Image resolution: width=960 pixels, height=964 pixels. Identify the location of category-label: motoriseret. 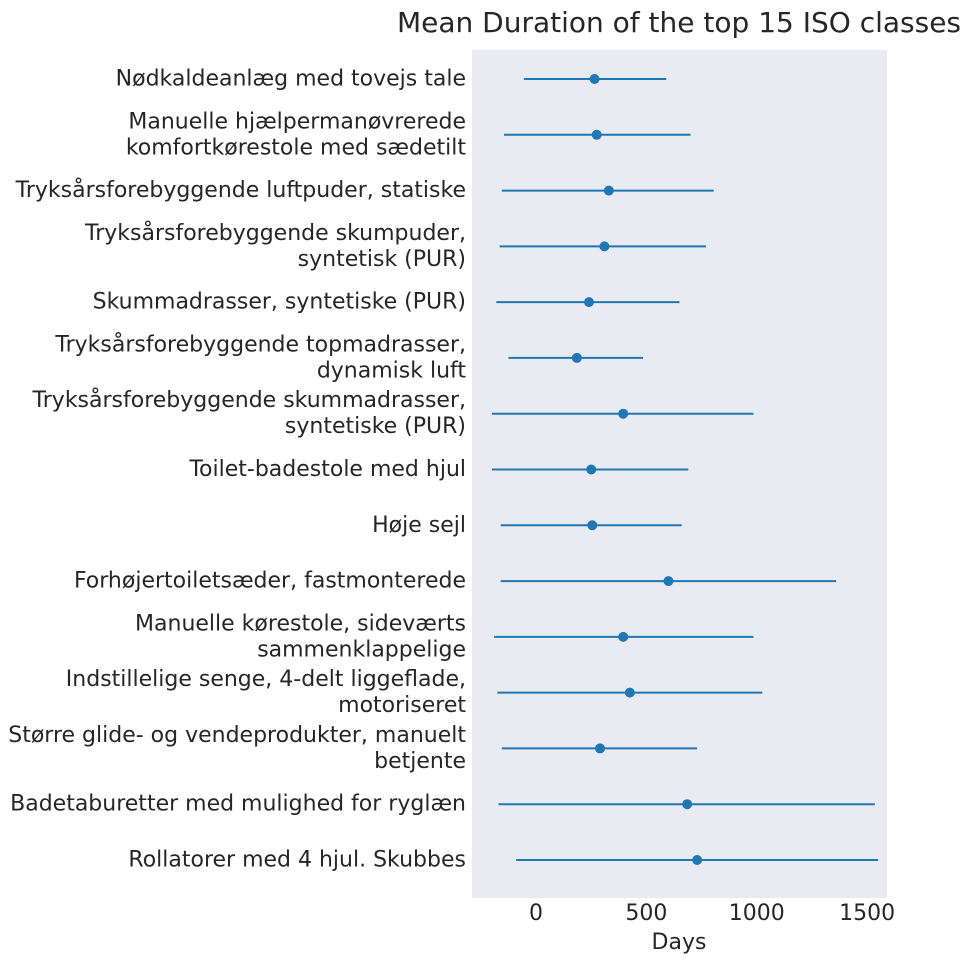
(402, 705).